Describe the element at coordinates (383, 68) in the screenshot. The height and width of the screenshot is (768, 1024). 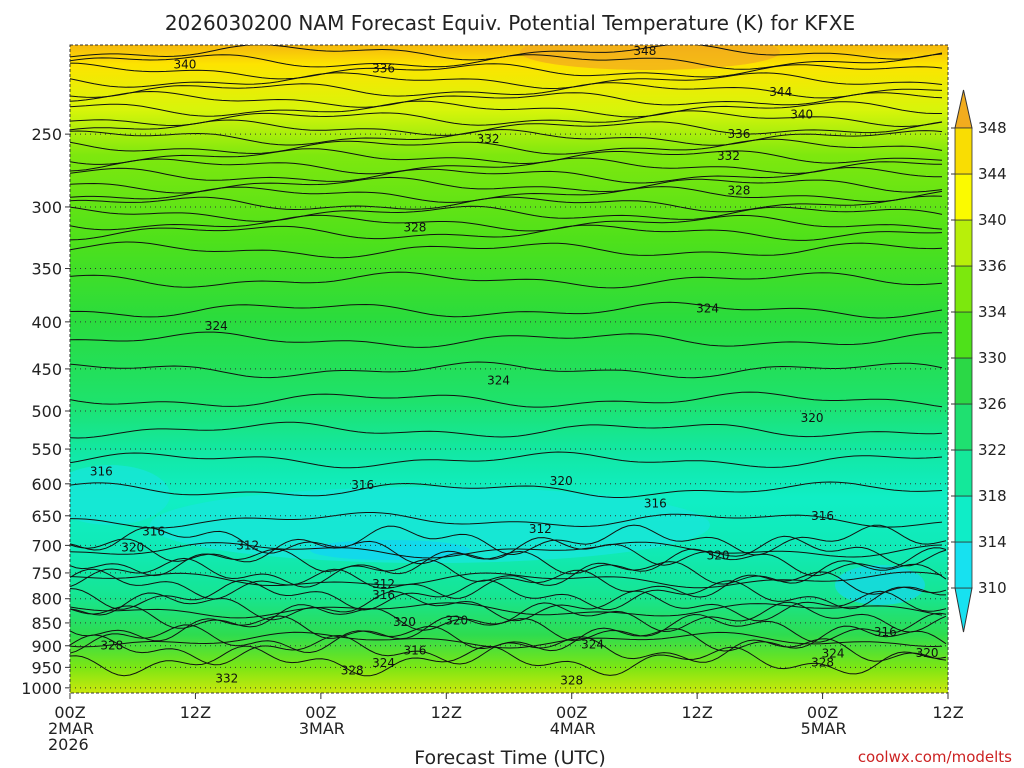
I see `contour-label-336: 336` at that location.